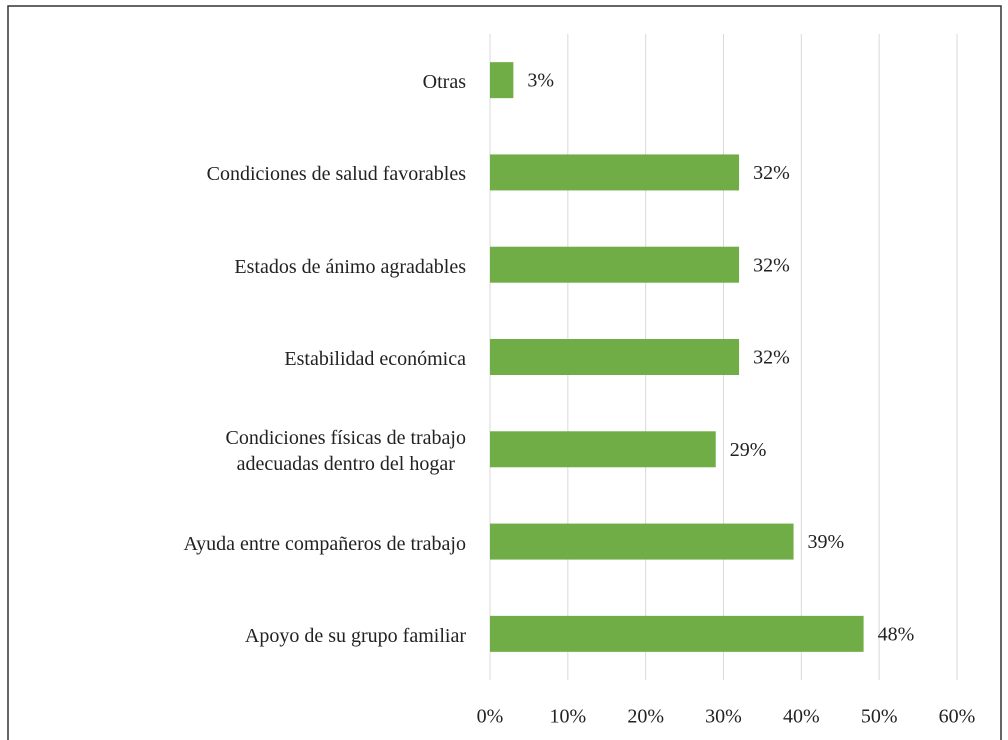 The height and width of the screenshot is (740, 1008). Describe the element at coordinates (355, 635) in the screenshot. I see `y-tick-label: Apoyo de su grupo familiar` at that location.